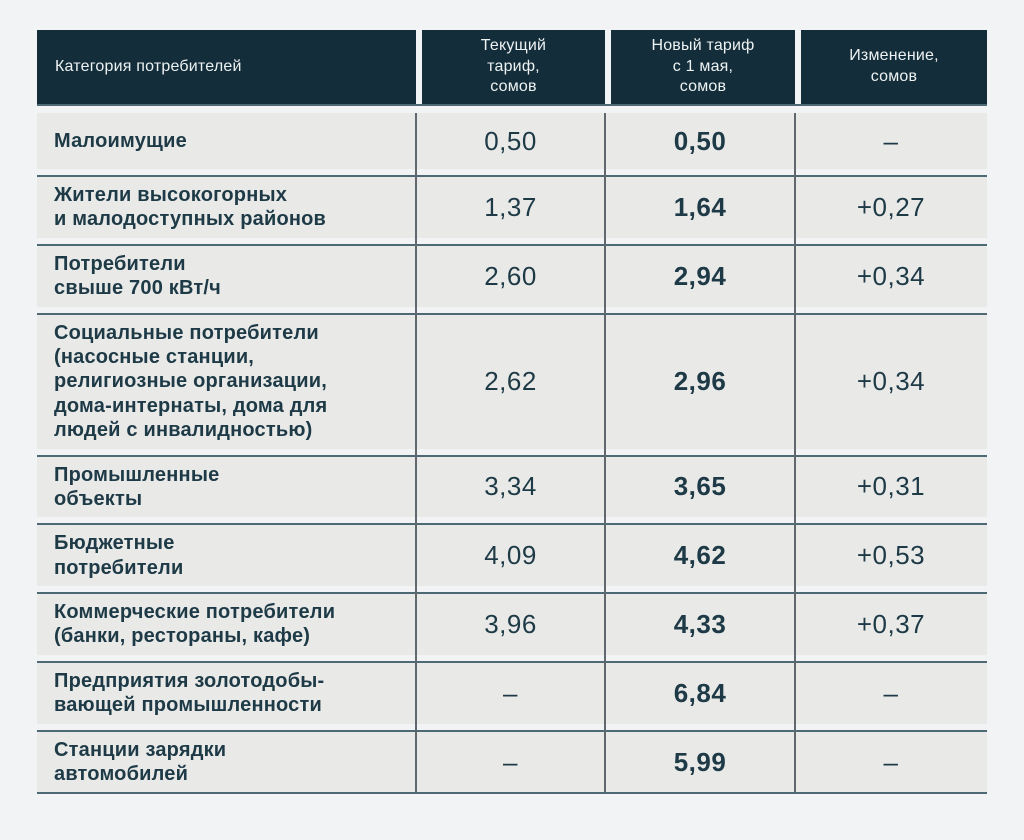  What do you see at coordinates (186, 332) in the screenshot?
I see `category-label: Социальные потребители` at bounding box center [186, 332].